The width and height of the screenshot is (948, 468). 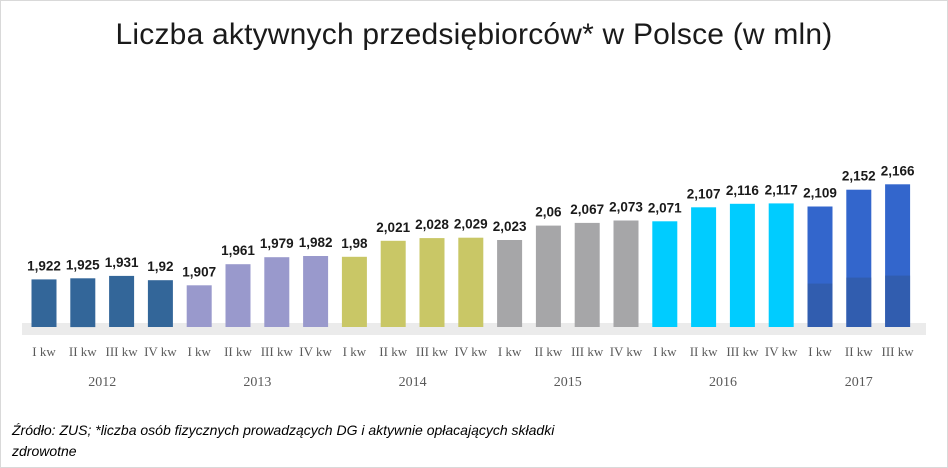 I want to click on data-label: 2,028, so click(x=432, y=224).